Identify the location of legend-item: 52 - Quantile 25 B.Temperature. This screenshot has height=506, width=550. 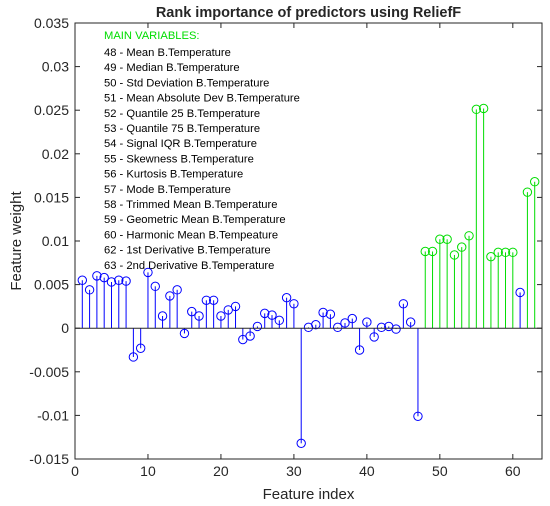
(182, 114).